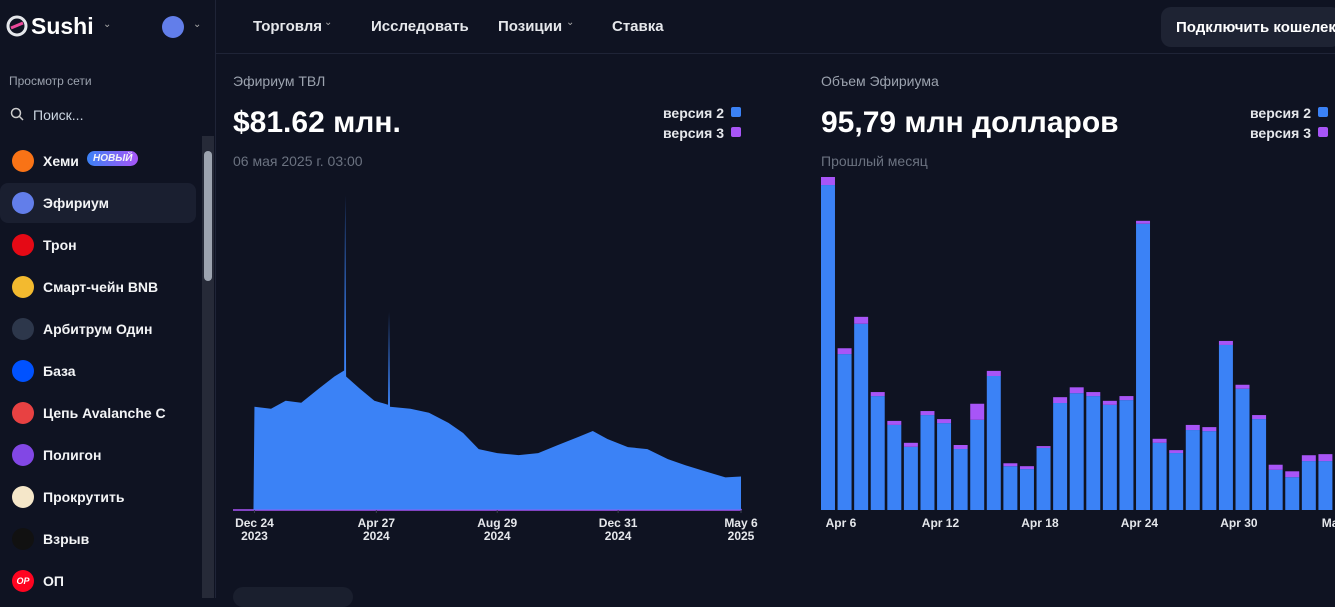 The width and height of the screenshot is (1335, 607). I want to click on x-tick-label: Aug 29, so click(497, 523).